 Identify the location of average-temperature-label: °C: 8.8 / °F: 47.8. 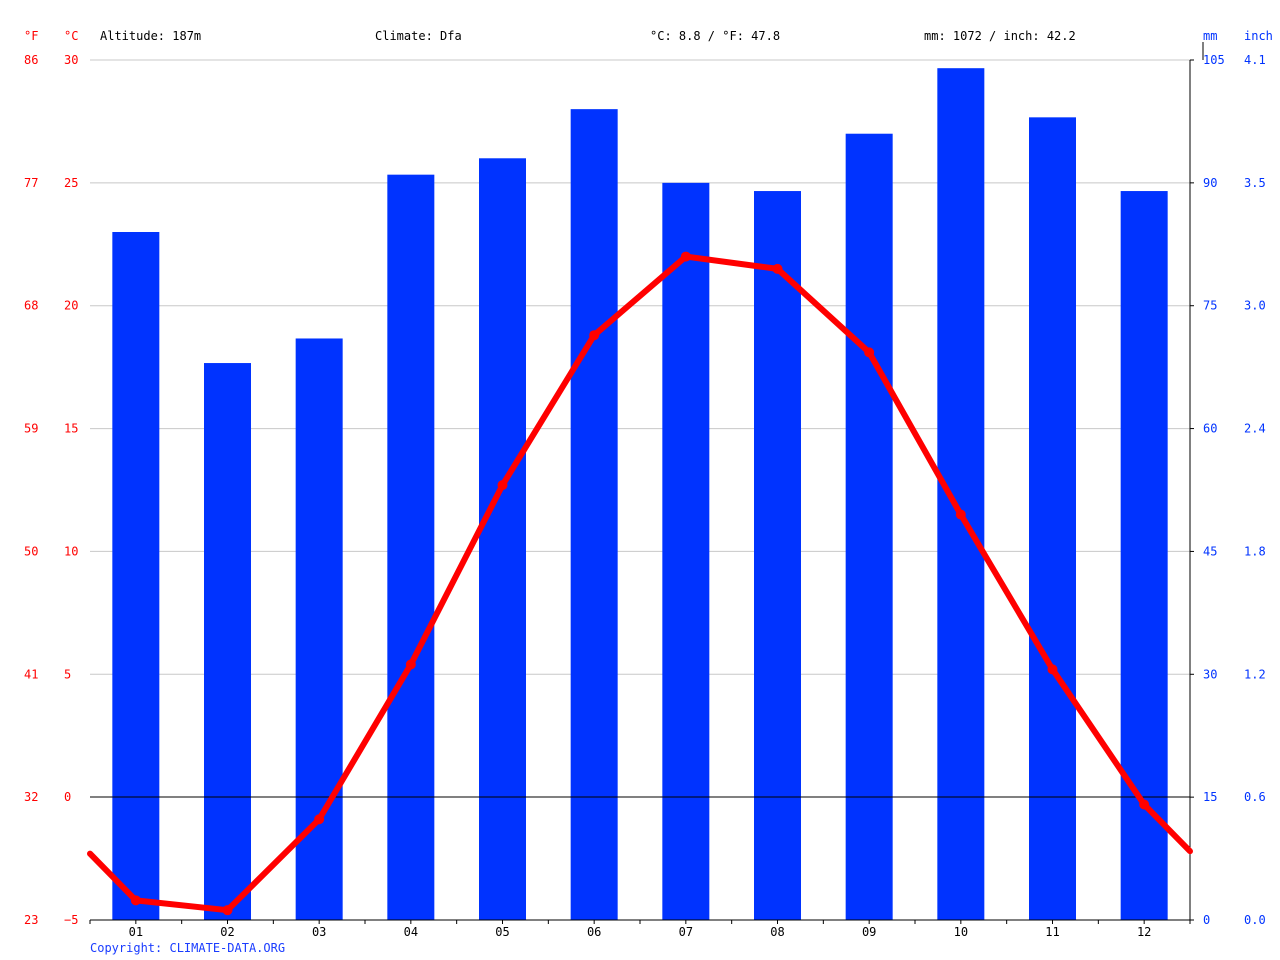
(715, 36).